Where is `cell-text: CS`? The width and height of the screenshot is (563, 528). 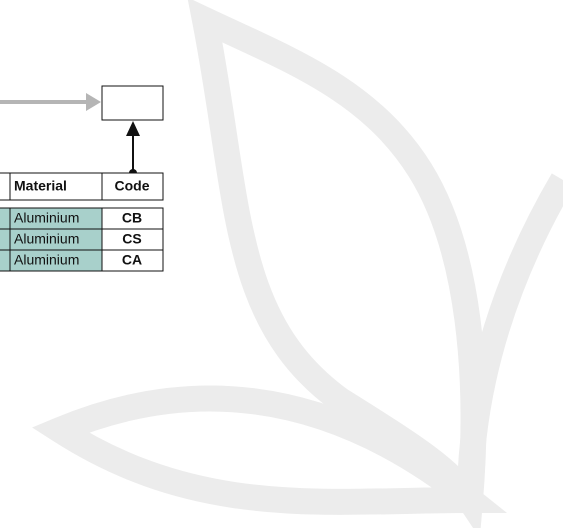 cell-text: CS is located at coordinates (131, 239).